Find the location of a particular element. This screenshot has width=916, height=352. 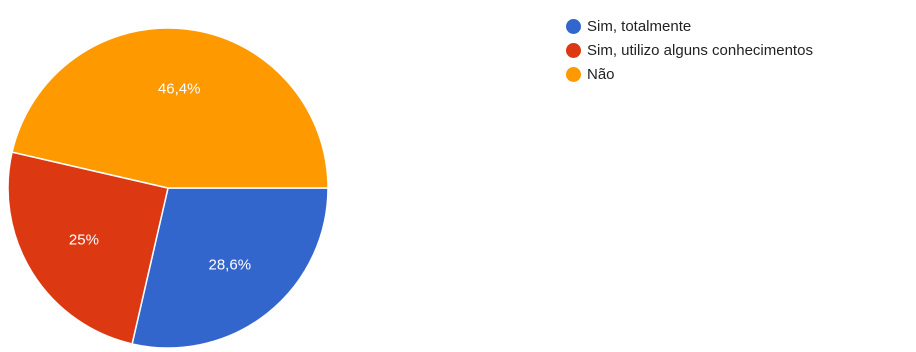

legend-item-sim-totalmente: Sim, totalmente is located at coordinates (689, 26).